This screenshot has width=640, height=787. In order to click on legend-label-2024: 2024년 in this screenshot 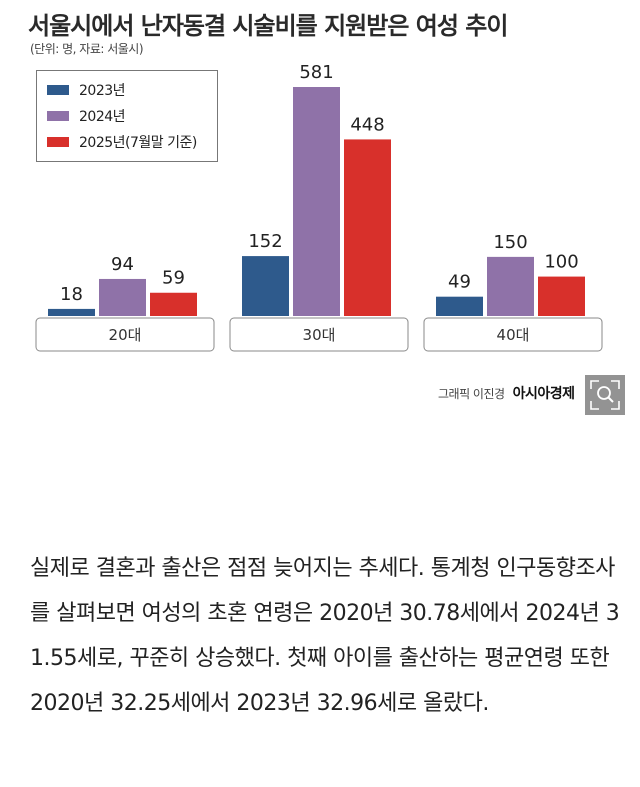, I will do `click(102, 117)`.